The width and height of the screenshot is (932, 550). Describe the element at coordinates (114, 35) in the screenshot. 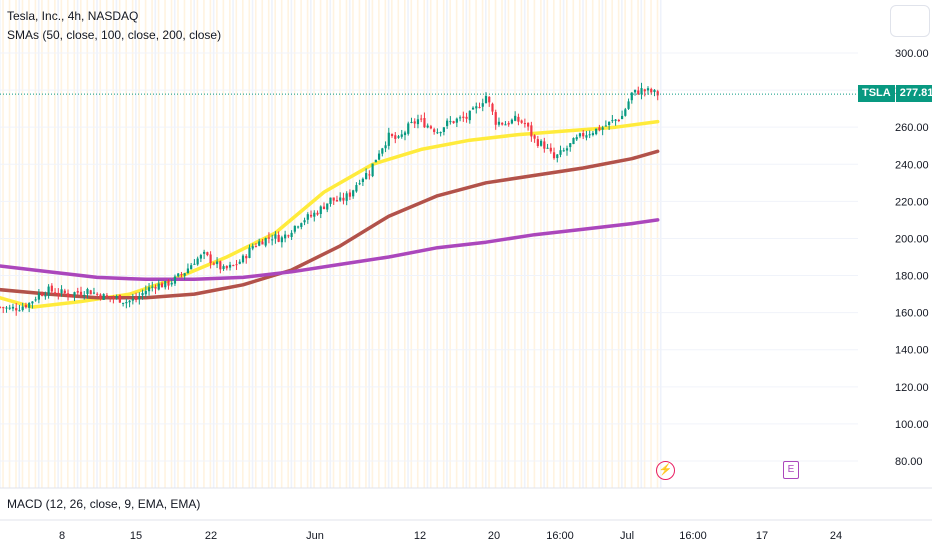

I see `sma-indicator-label: SMAs (50, close, 100, close, 200, close)` at that location.